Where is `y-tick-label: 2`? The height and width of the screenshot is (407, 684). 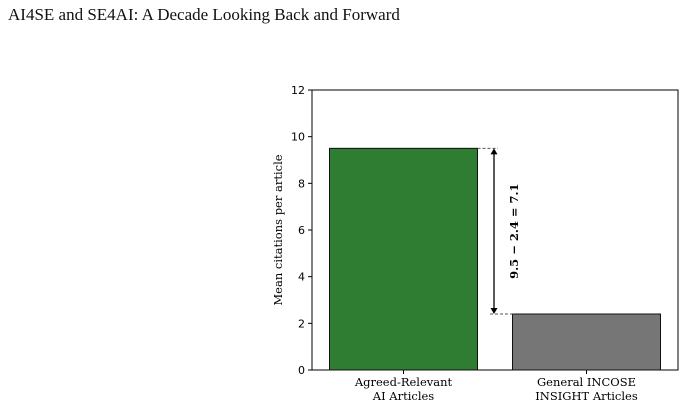 y-tick-label: 2 is located at coordinates (301, 323).